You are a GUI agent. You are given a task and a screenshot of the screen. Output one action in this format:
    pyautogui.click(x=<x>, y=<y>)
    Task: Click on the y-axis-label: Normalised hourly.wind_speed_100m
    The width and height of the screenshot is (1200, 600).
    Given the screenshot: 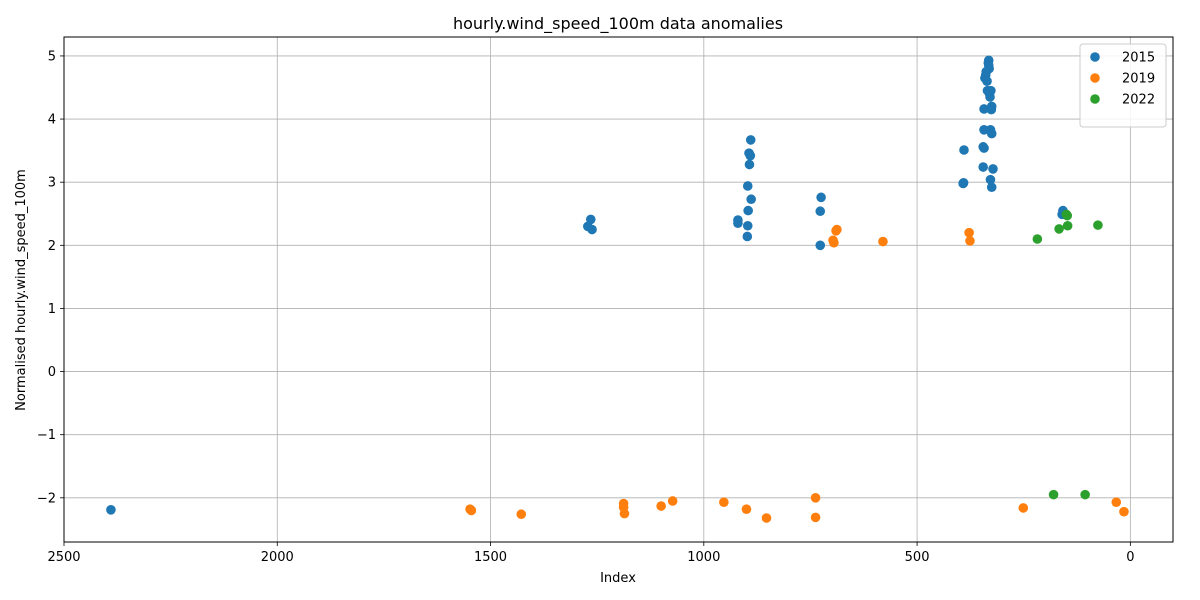 What is the action you would take?
    pyautogui.click(x=21, y=290)
    